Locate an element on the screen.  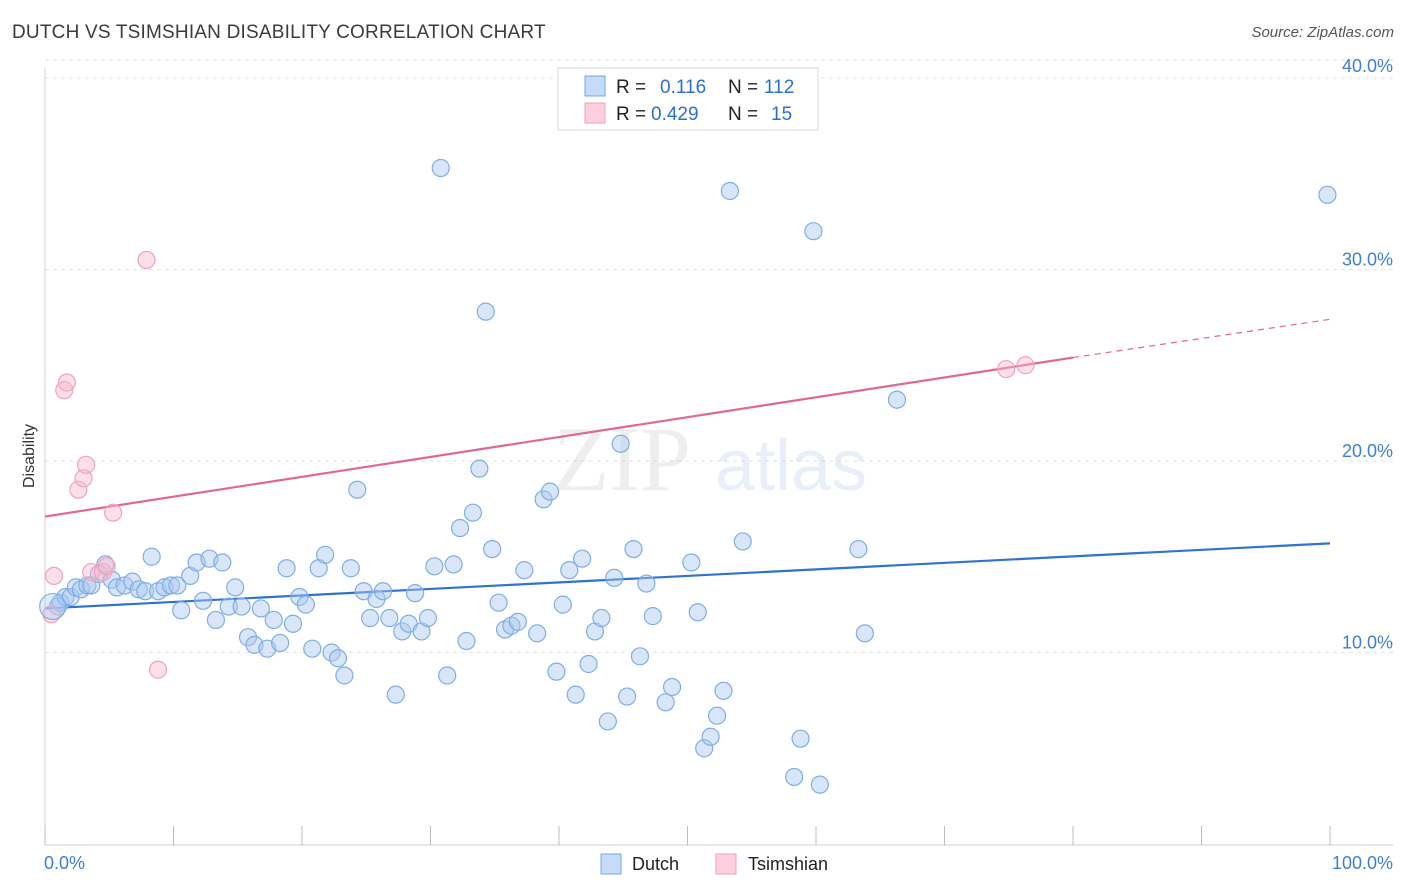
y-tick-label: 40.0% is located at coordinates (1367, 66).